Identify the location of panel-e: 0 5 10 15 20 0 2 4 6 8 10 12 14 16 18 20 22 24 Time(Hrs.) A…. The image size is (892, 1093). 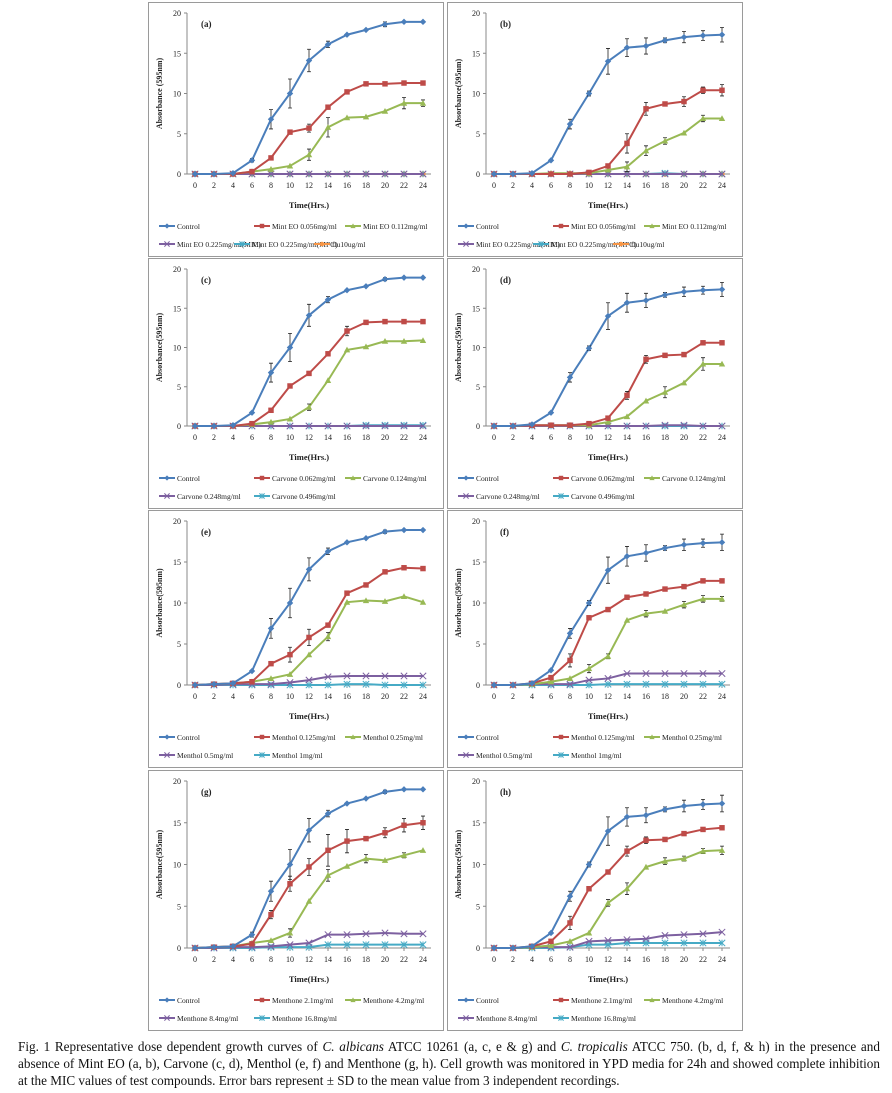
(296, 639).